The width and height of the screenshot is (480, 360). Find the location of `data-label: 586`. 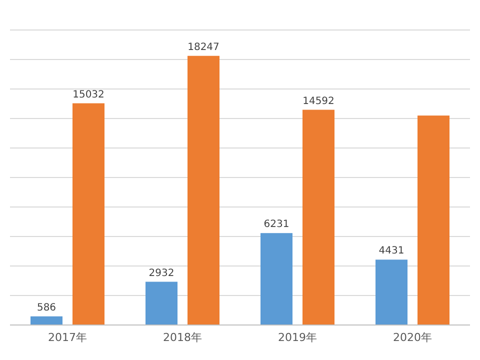

data-label: 586 is located at coordinates (46, 308).